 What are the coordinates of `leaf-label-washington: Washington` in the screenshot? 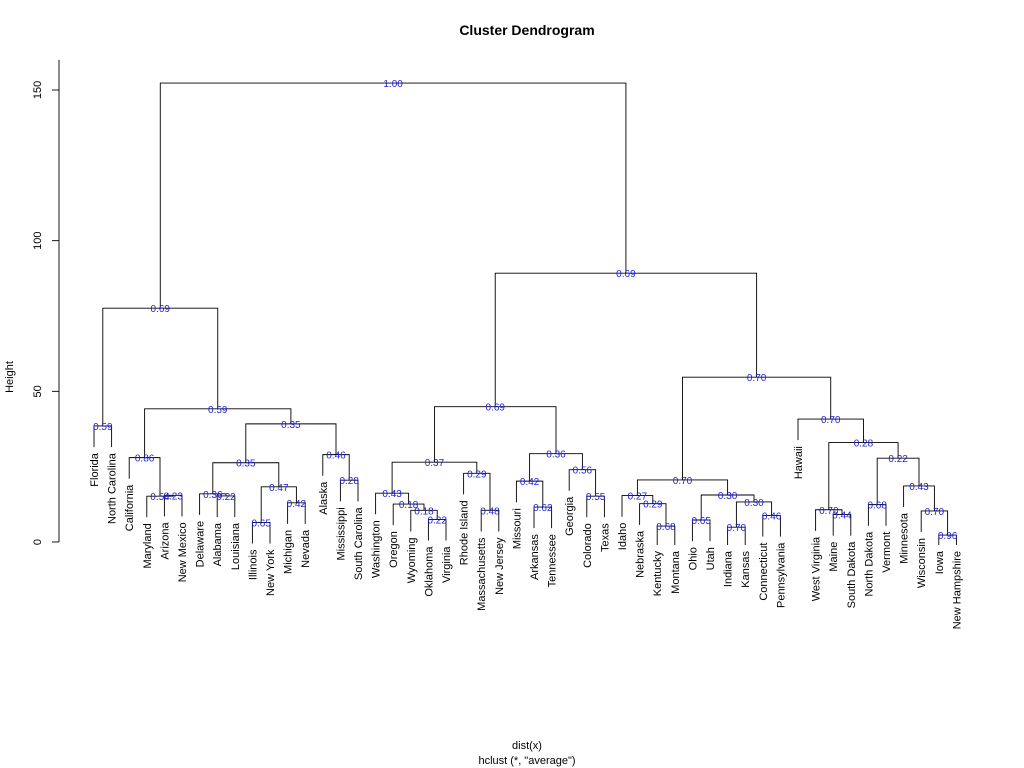 It's located at (377, 549).